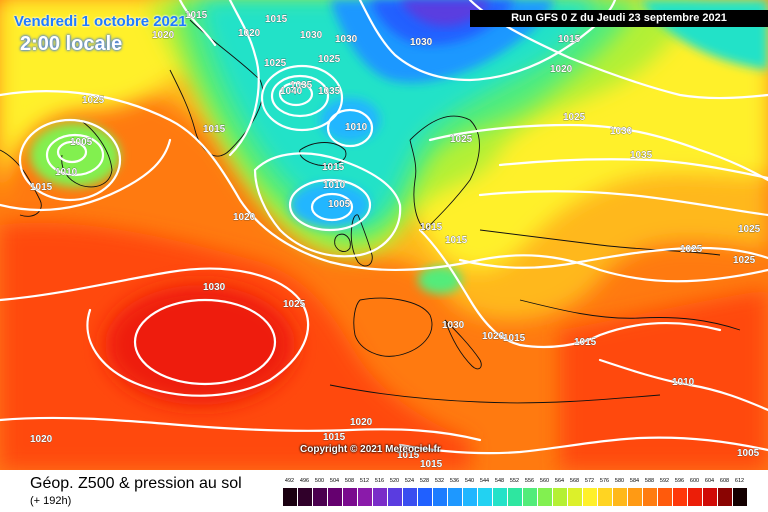 Image resolution: width=768 pixels, height=512 pixels. What do you see at coordinates (379, 481) in the screenshot?
I see `legend-value: 516` at bounding box center [379, 481].